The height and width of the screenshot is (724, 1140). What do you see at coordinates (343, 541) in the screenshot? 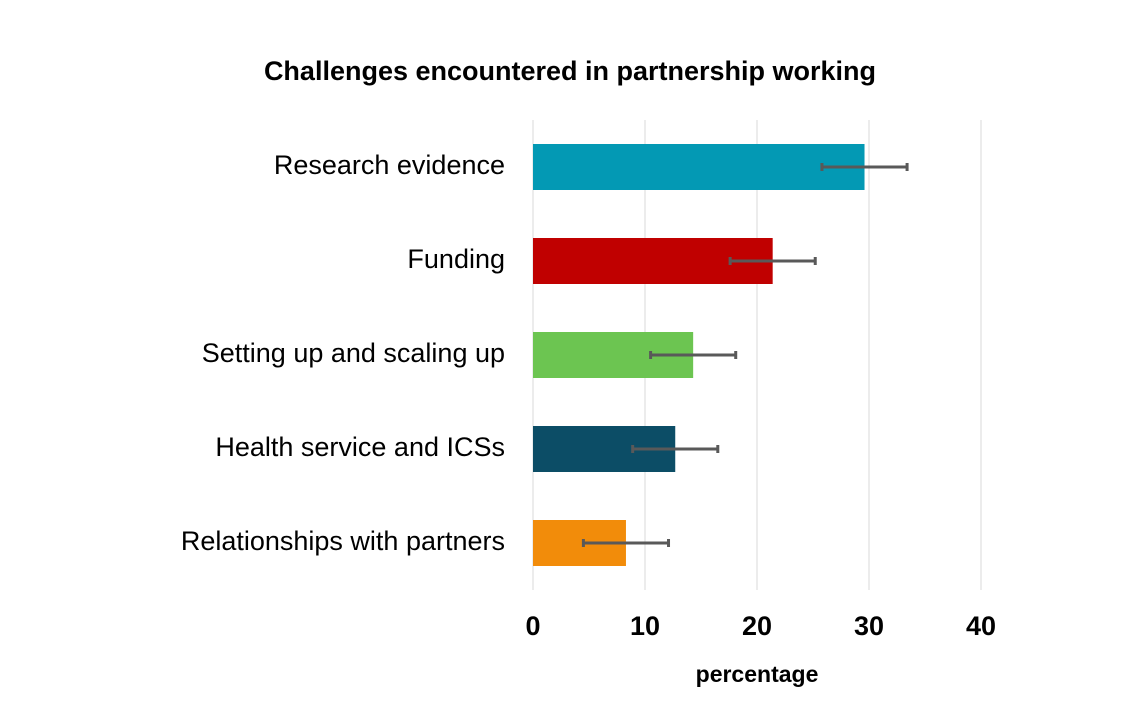
I see `y-tick-label: Relationships with partners` at bounding box center [343, 541].